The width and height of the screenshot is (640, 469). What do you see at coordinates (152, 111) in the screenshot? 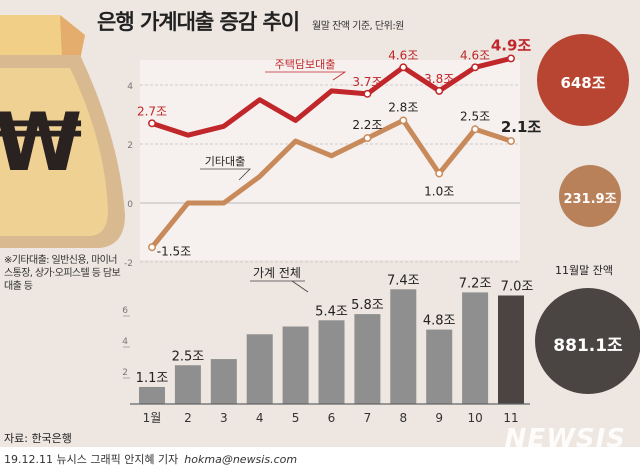
I see `data-label: 2.7조` at bounding box center [152, 111].